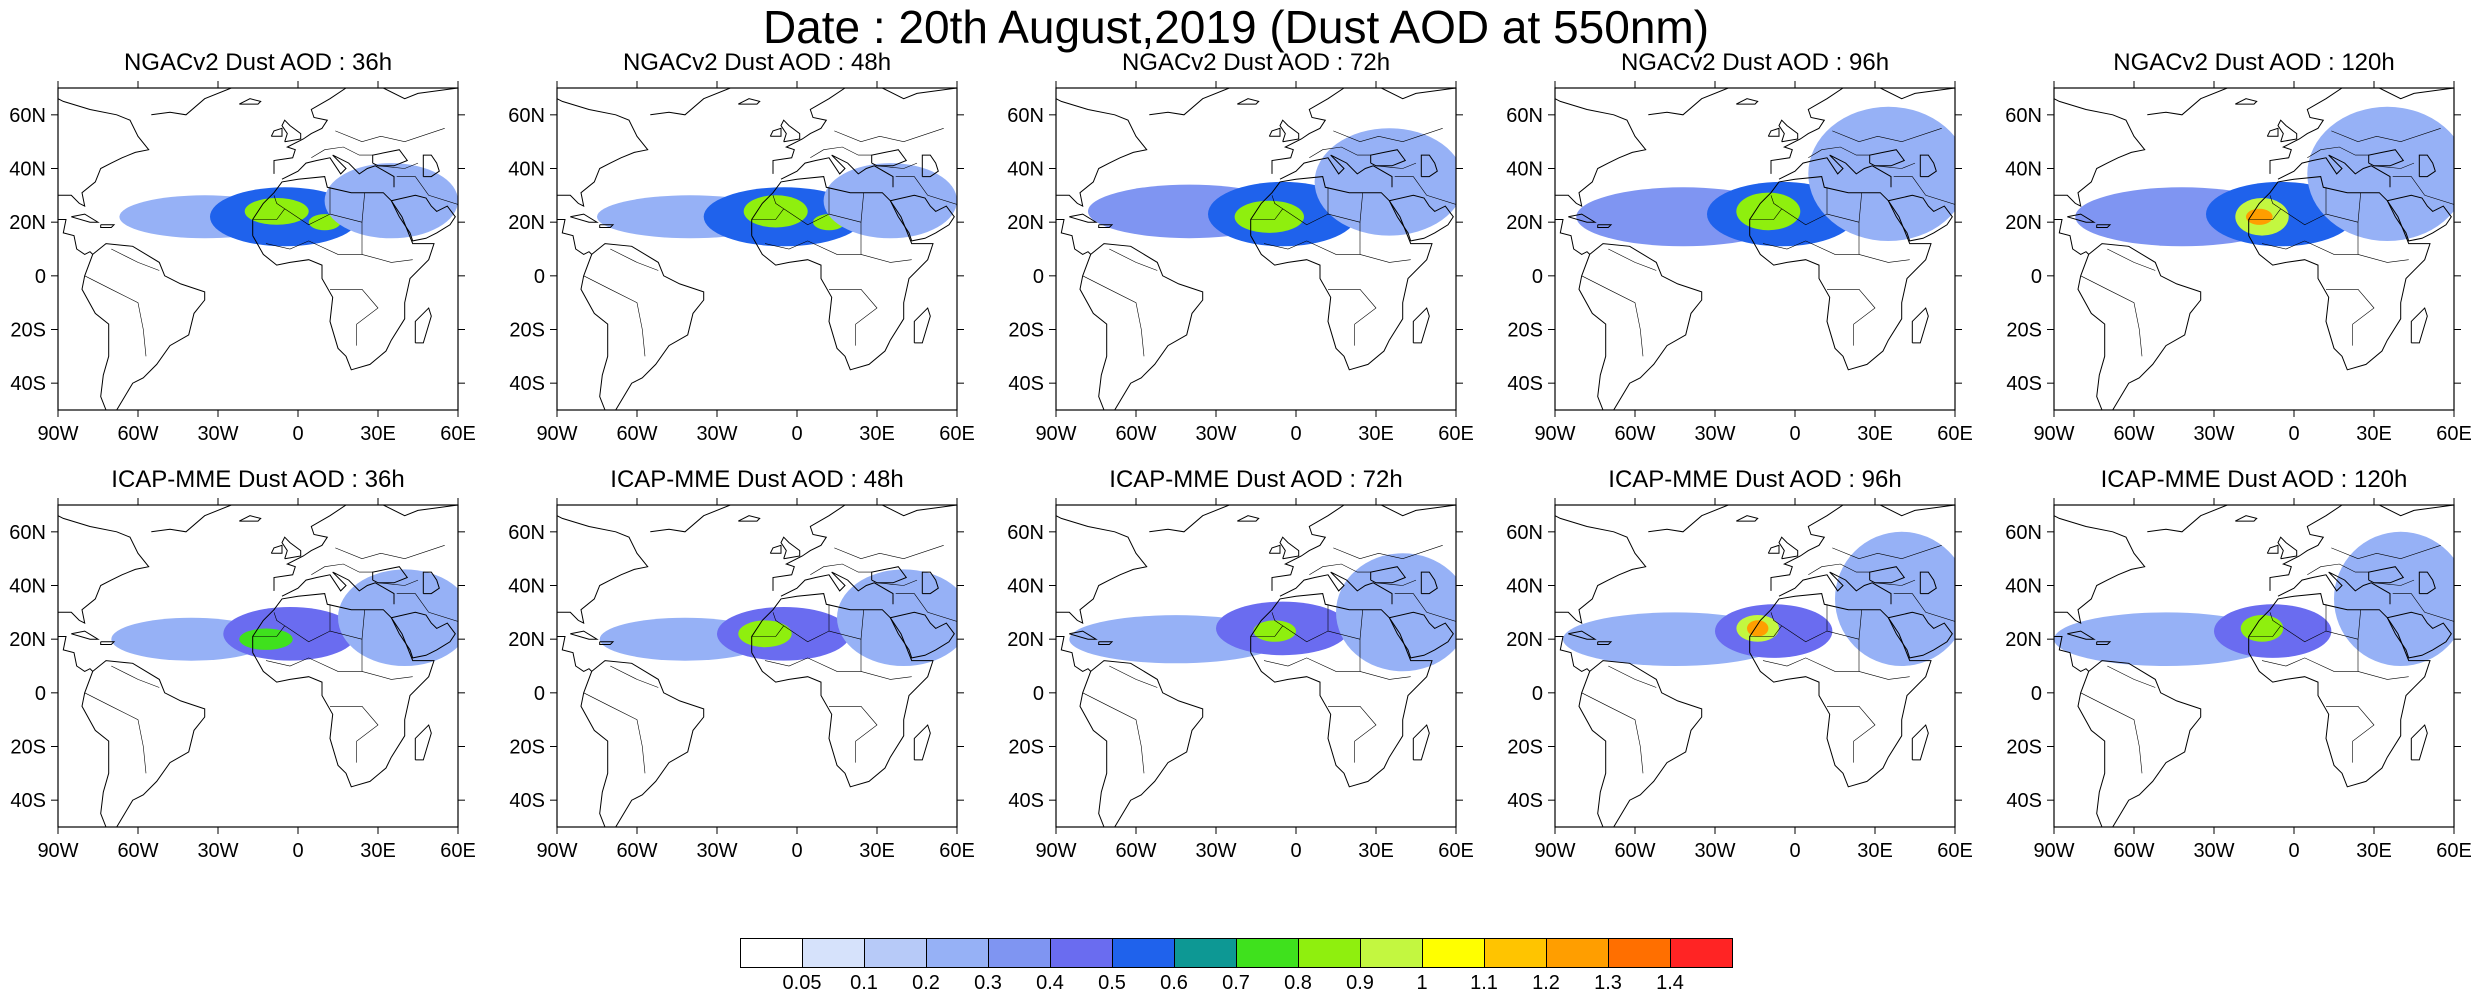 This screenshot has height=995, width=2472. I want to click on panel-title: ICAP-MME Dust AOD : 96h, so click(1755, 479).